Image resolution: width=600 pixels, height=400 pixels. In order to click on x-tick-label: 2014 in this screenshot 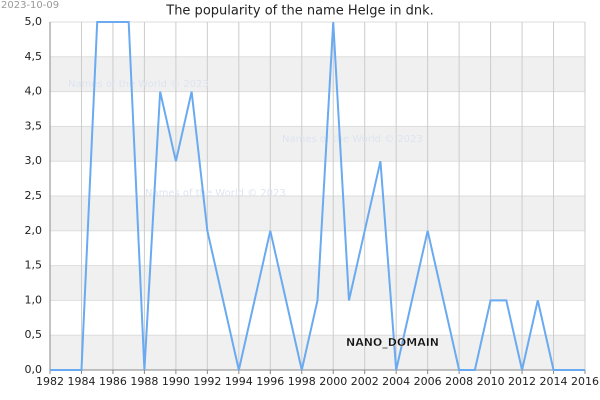, I will do `click(554, 381)`.